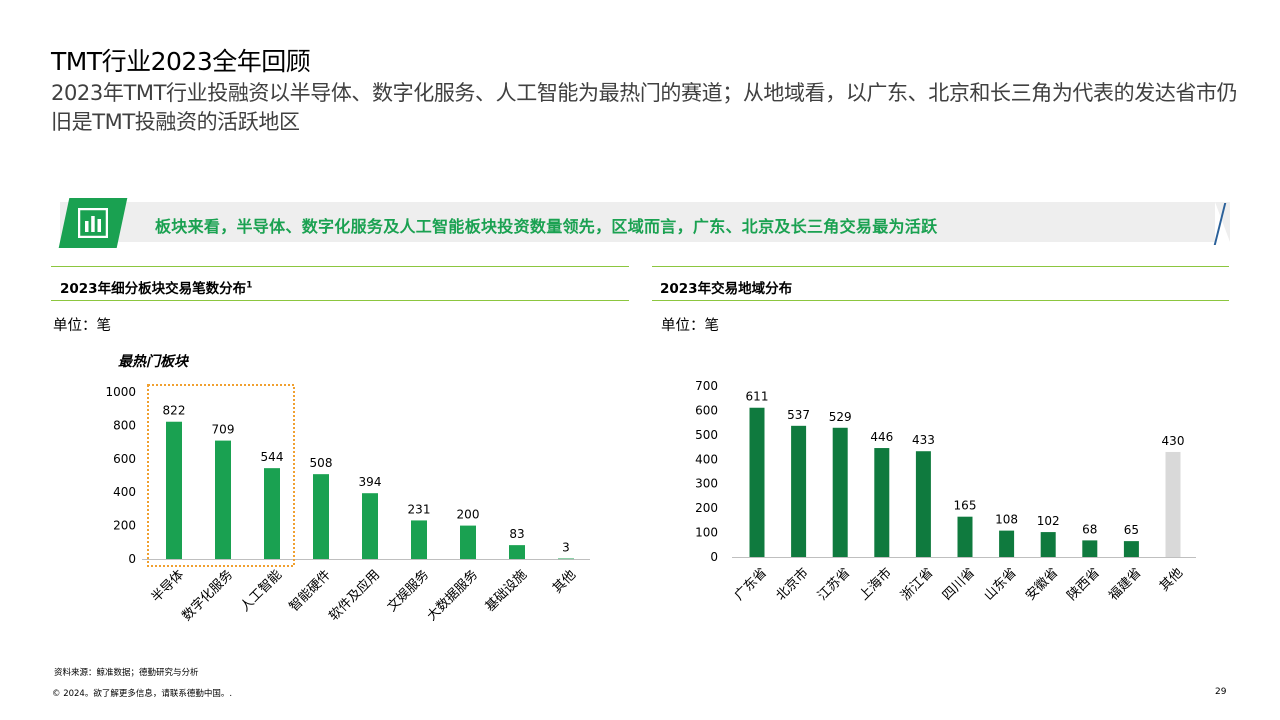 Image resolution: width=1280 pixels, height=720 pixels. What do you see at coordinates (706, 508) in the screenshot?
I see `region-ytick-label: 200` at bounding box center [706, 508].